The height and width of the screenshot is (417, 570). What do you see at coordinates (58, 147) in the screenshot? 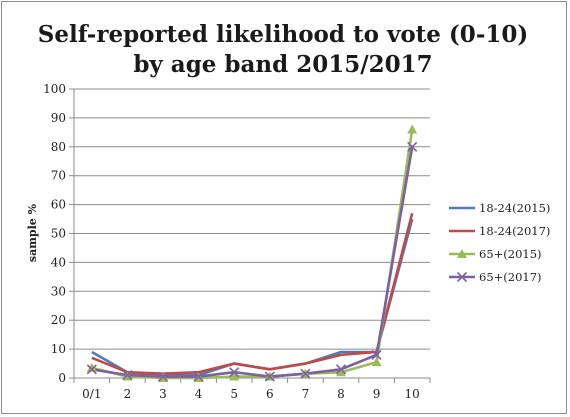
I see `y-tick-label: 80` at bounding box center [58, 147].